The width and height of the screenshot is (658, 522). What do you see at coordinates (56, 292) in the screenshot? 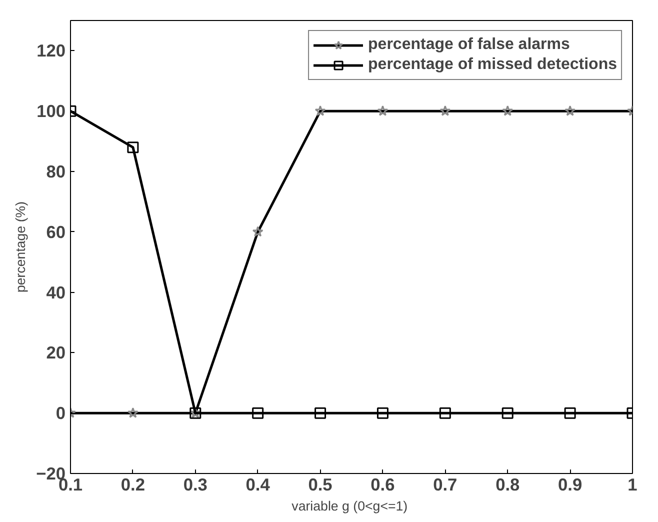
I see `y-tick-label: 40` at bounding box center [56, 292].